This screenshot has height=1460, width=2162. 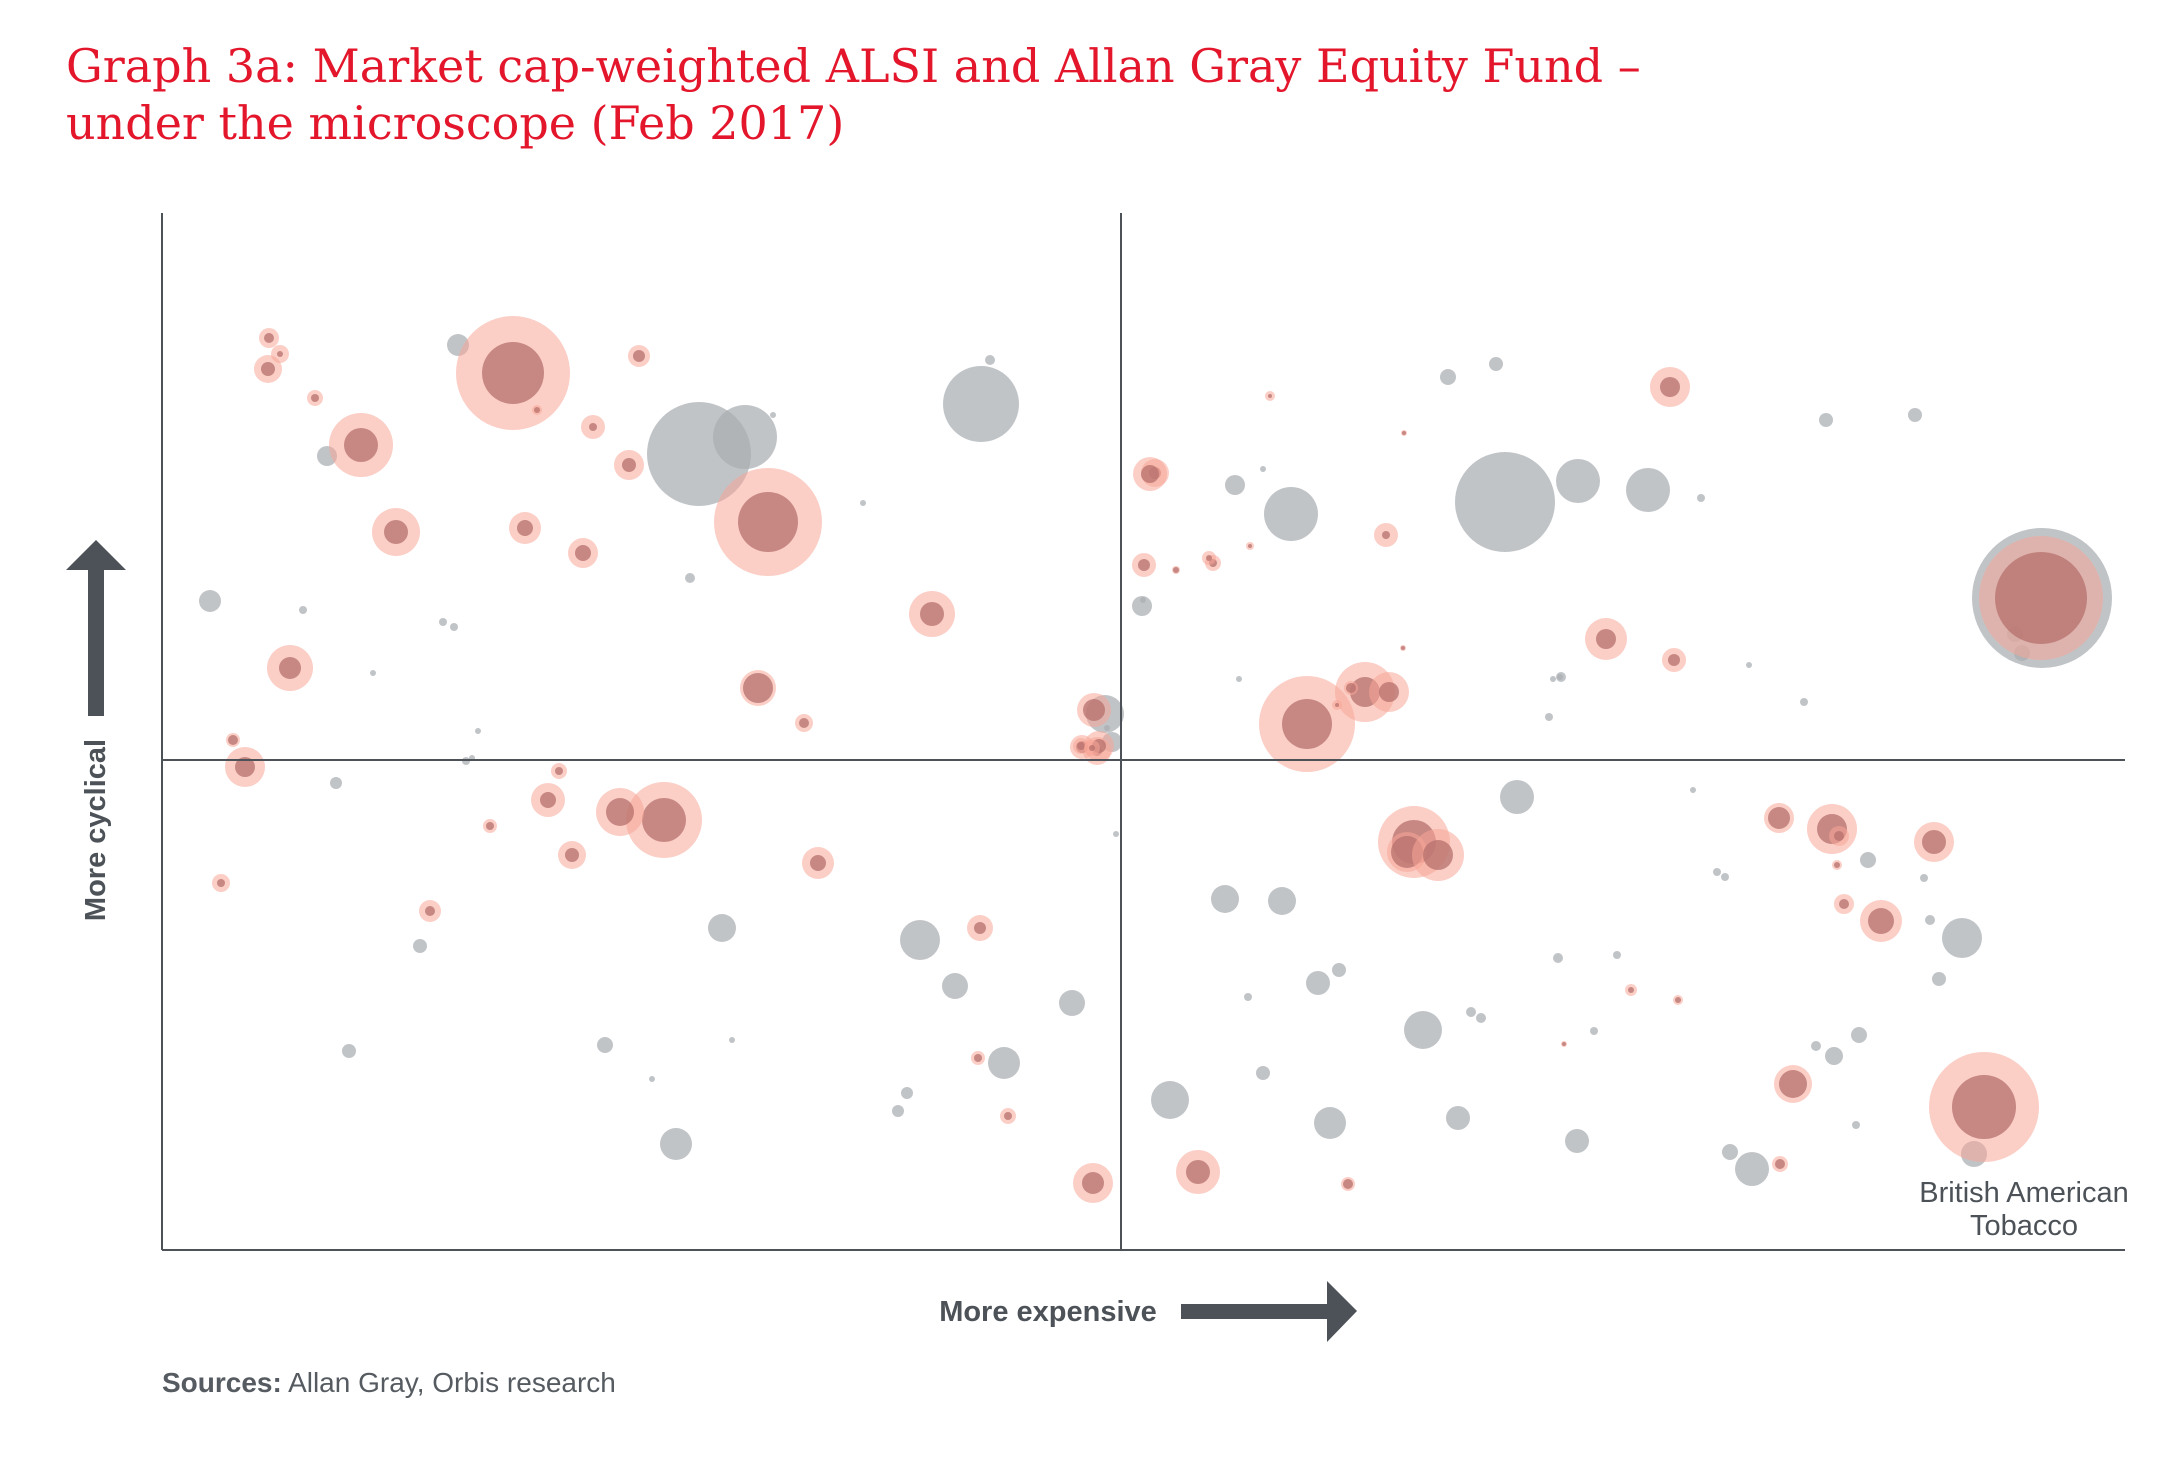 What do you see at coordinates (222, 1382) in the screenshot?
I see `sources-label: Sources:` at bounding box center [222, 1382].